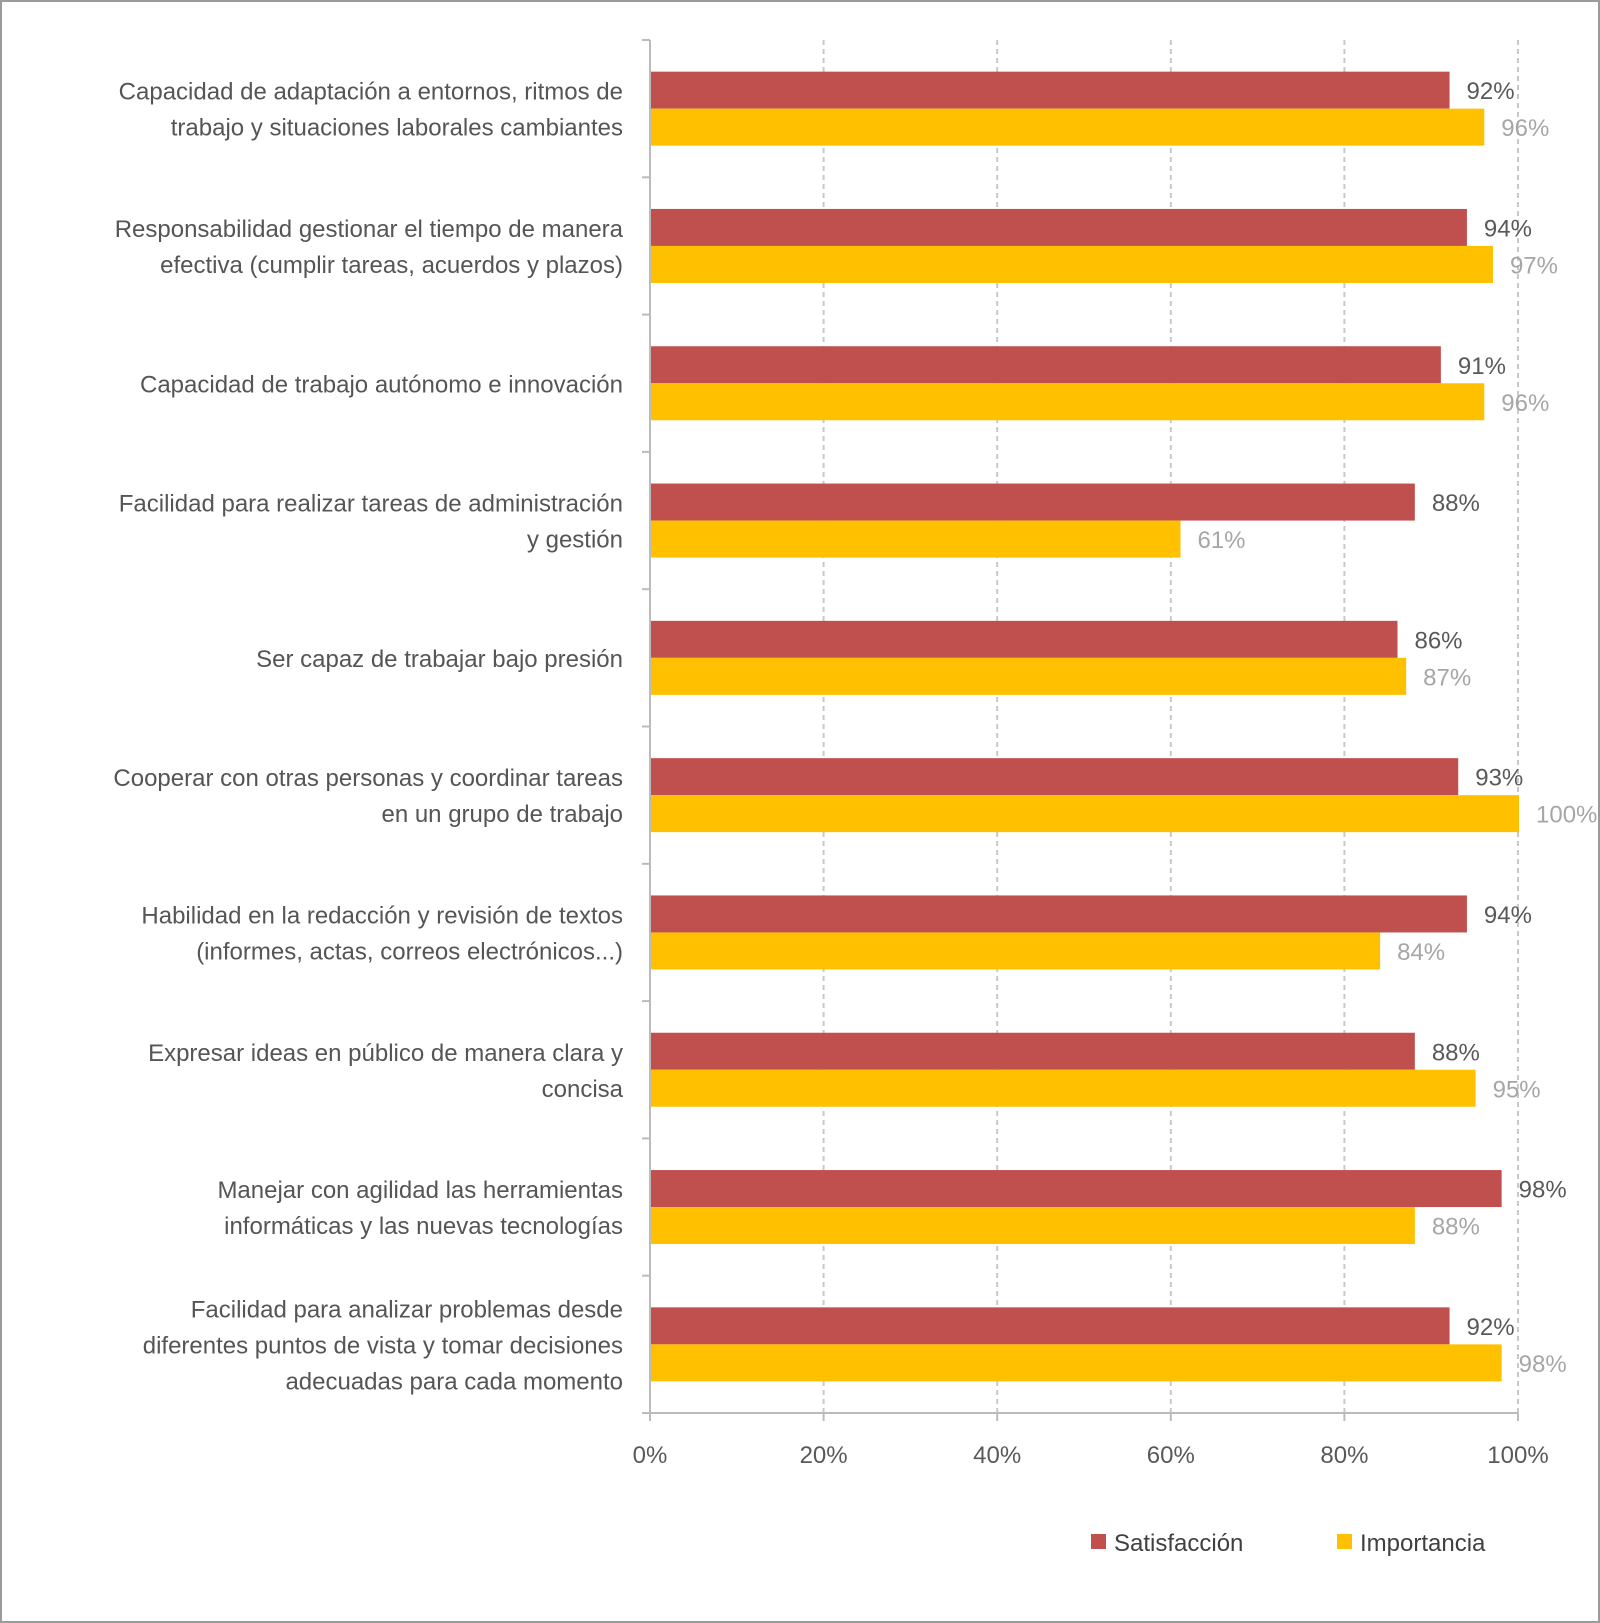 The width and height of the screenshot is (1600, 1623). What do you see at coordinates (423, 1226) in the screenshot?
I see `category-label: informáticas y las nuevas tecnologías` at bounding box center [423, 1226].